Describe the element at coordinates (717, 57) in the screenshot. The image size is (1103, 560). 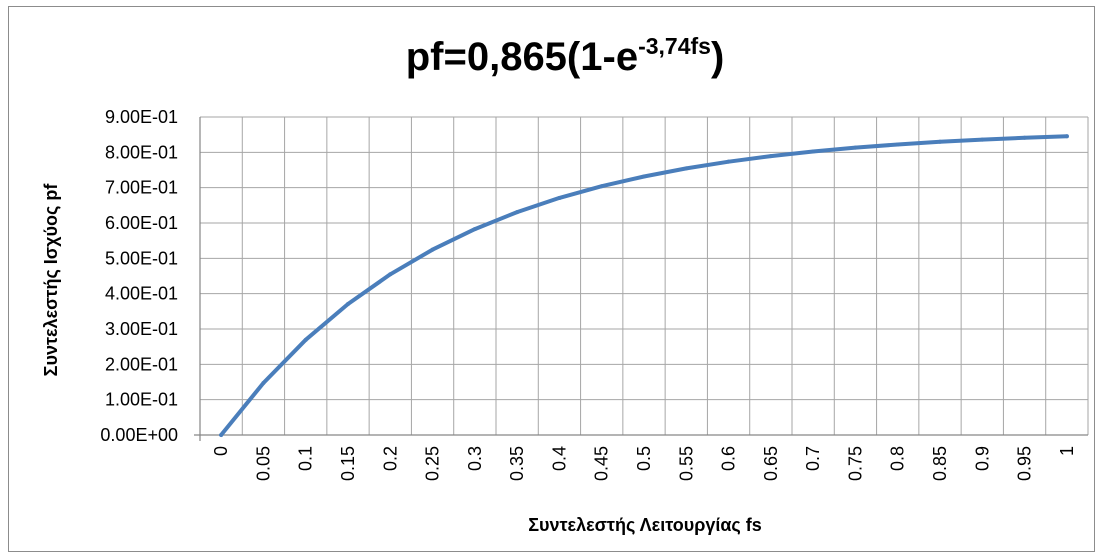
I see `chart-title-close: )` at that location.